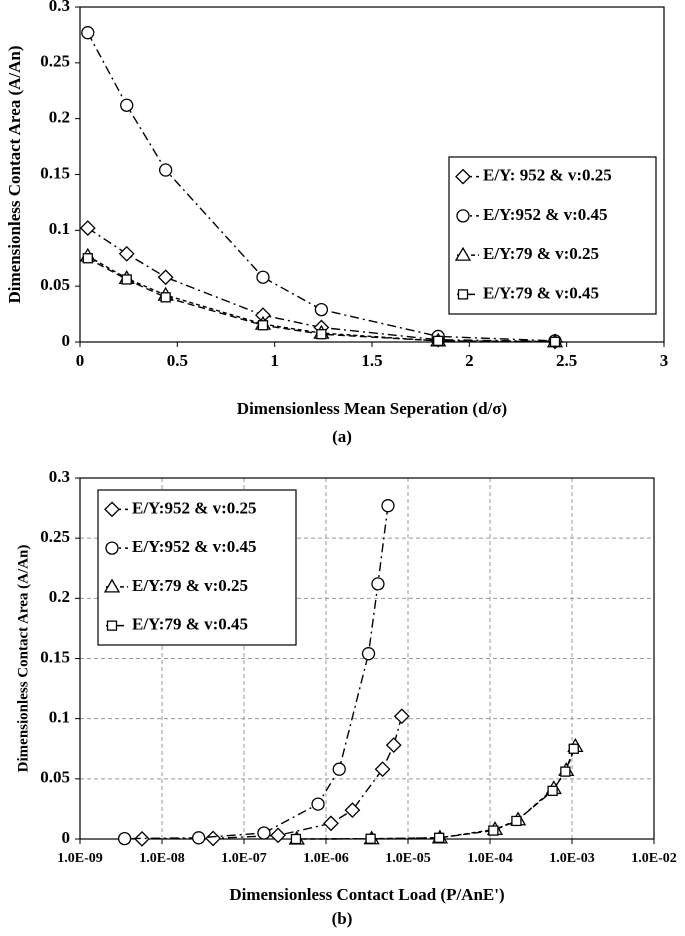 The height and width of the screenshot is (936, 685). What do you see at coordinates (572, 858) in the screenshot?
I see `x-tick-label: 1.0E-03` at bounding box center [572, 858].